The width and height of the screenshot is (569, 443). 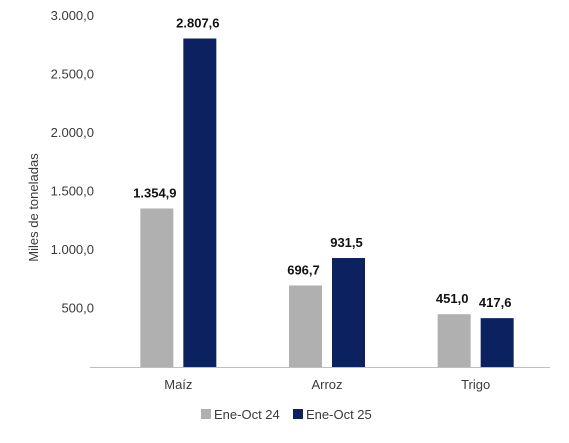 I want to click on y-tick-label: 2.000,0, so click(x=72, y=132).